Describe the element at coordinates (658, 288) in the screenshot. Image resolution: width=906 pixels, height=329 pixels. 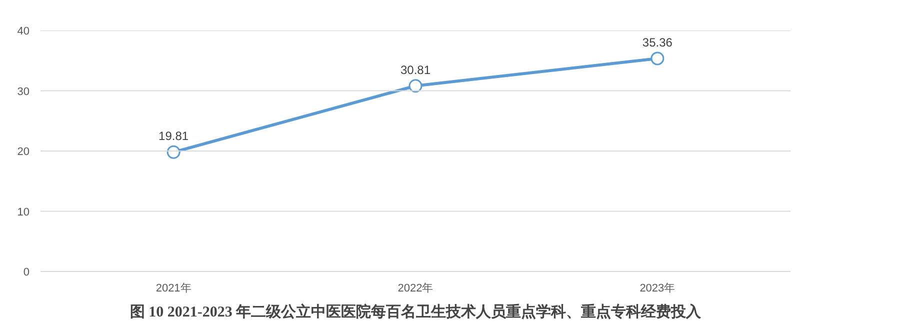
I see `x-tick-label: 2023年` at that location.